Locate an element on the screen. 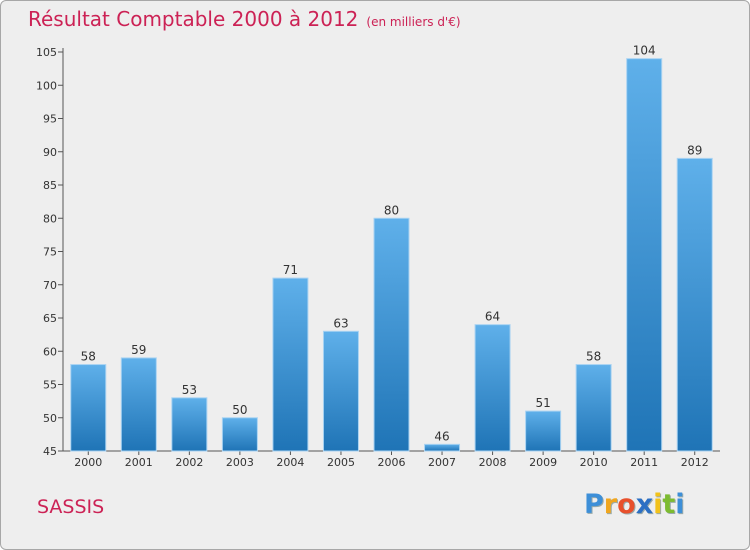 The height and width of the screenshot is (550, 750). bar-2001 is located at coordinates (138, 404).